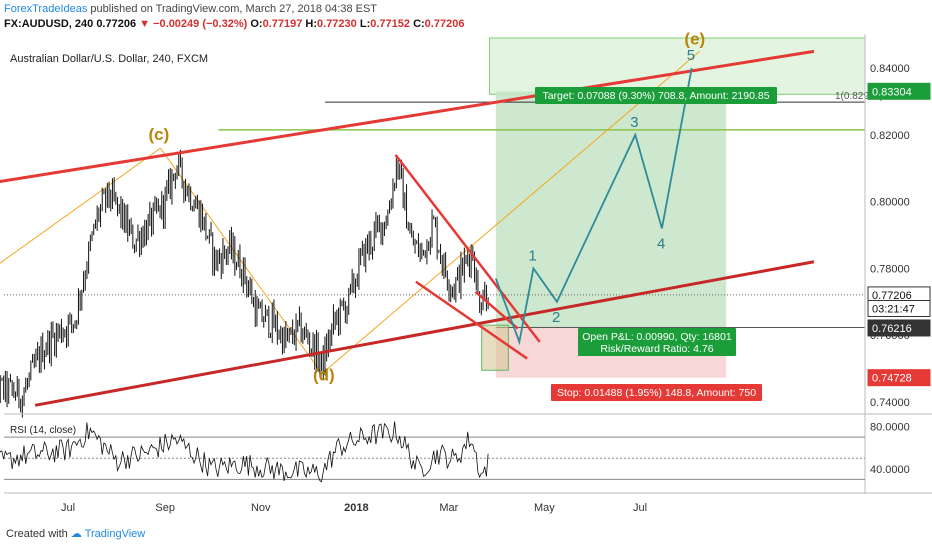  I want to click on pnl-label-box, so click(657, 342).